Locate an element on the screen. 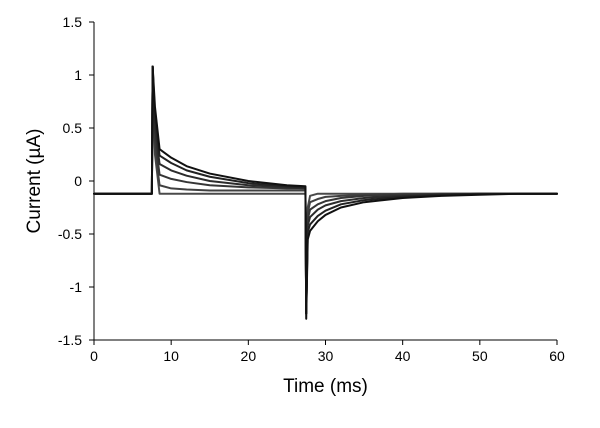 The height and width of the screenshot is (428, 600). x-tick-label: 50 is located at coordinates (480, 356).